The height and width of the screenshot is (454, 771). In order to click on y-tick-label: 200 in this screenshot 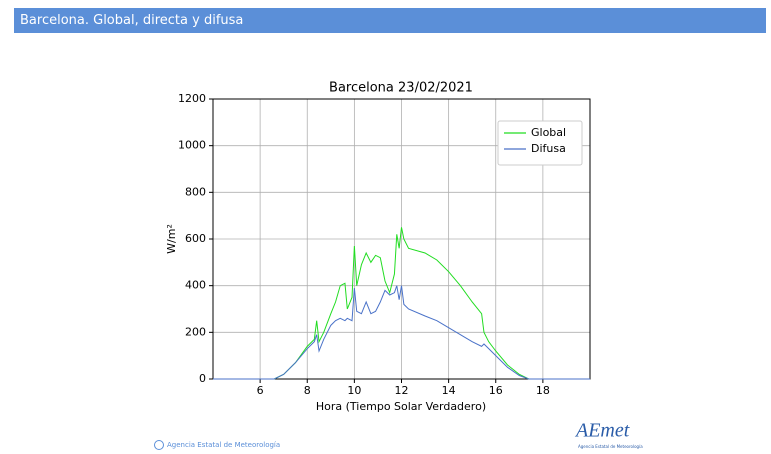, I will do `click(195, 331)`.